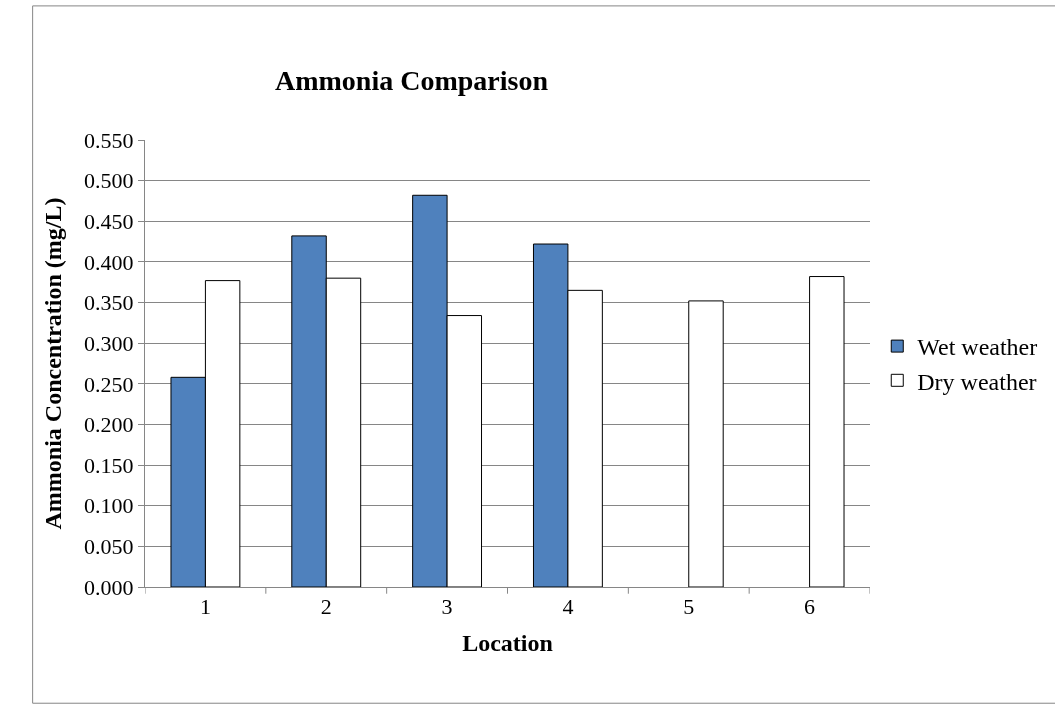  What do you see at coordinates (109, 425) in the screenshot?
I see `y-tick-label: 0.200` at bounding box center [109, 425].